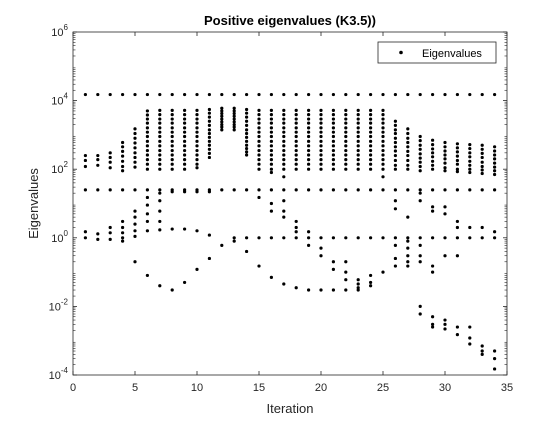 The height and width of the screenshot is (425, 560). What do you see at coordinates (437, 52) in the screenshot?
I see `legend-box` at bounding box center [437, 52].